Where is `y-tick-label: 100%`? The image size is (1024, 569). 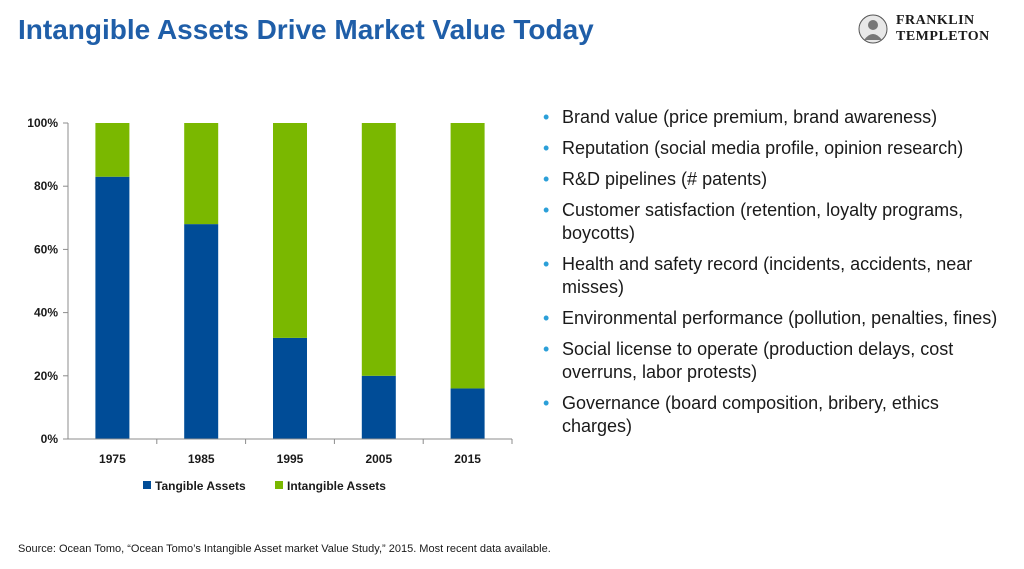 y-tick-label: 100% is located at coordinates (42, 123).